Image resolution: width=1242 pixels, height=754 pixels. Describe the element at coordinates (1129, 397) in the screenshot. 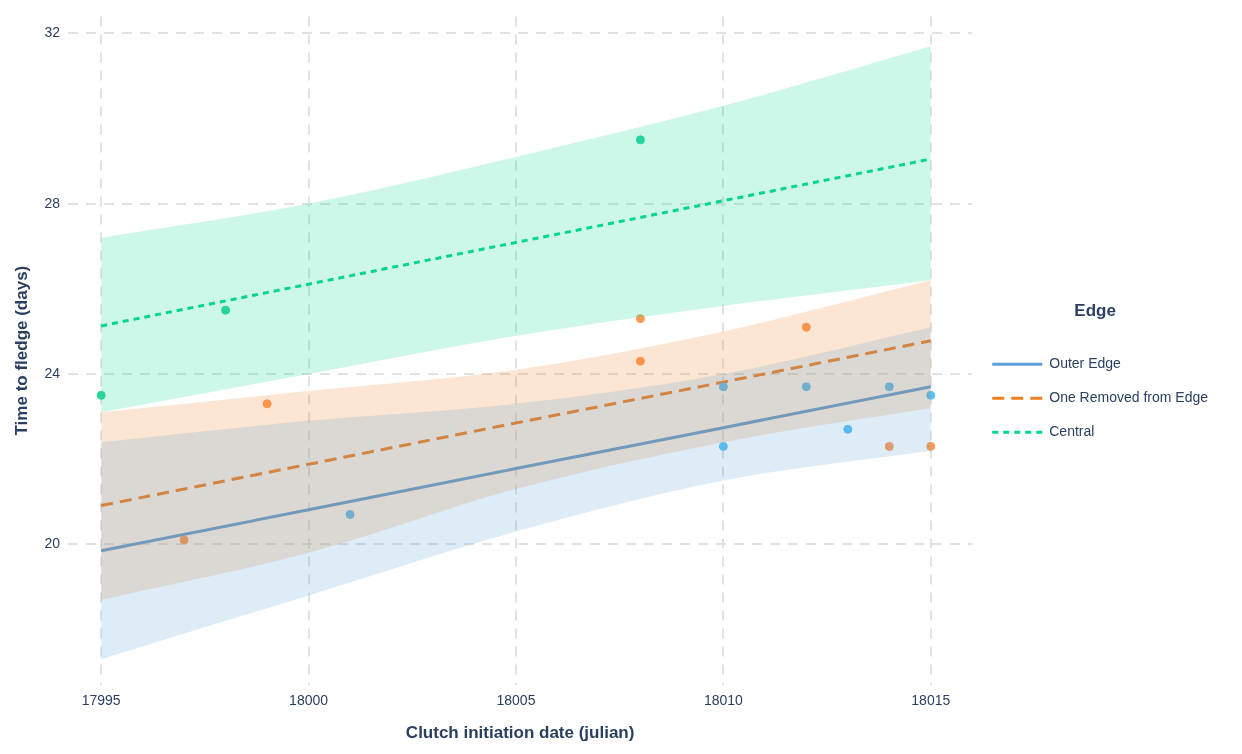

I see `legend-label: One Removed from Edge` at that location.